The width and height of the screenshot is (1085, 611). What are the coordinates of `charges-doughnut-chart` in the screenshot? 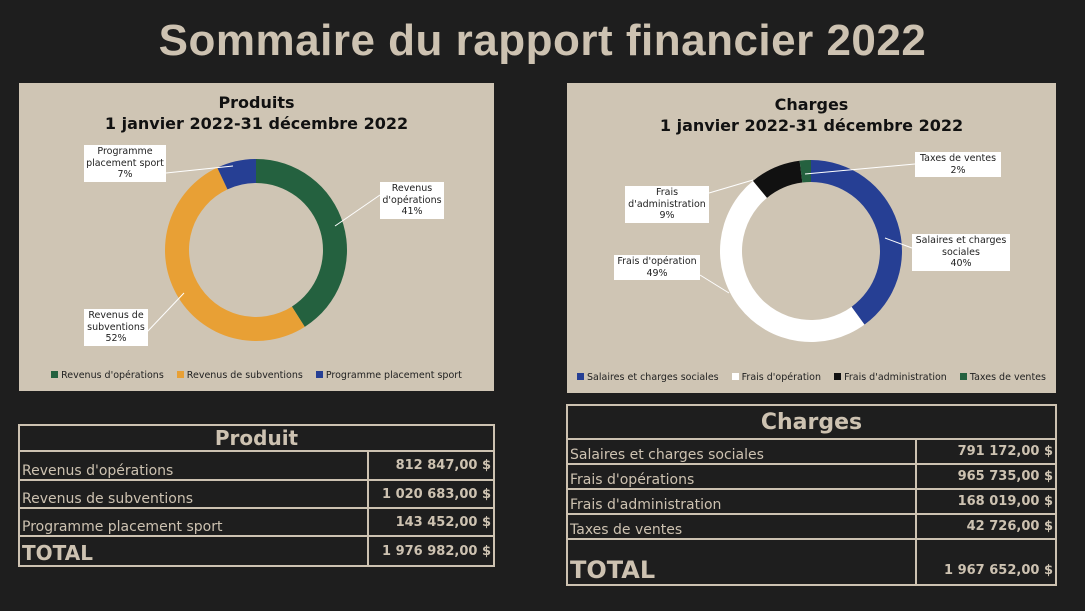 It's located at (807, 251).